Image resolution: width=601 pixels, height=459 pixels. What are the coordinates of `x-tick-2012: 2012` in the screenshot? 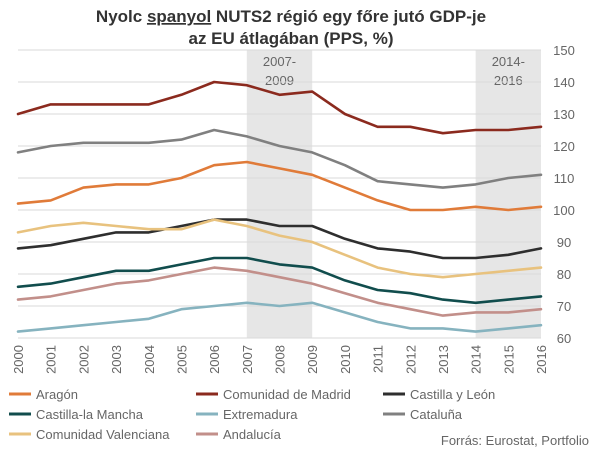 It's located at (410, 359).